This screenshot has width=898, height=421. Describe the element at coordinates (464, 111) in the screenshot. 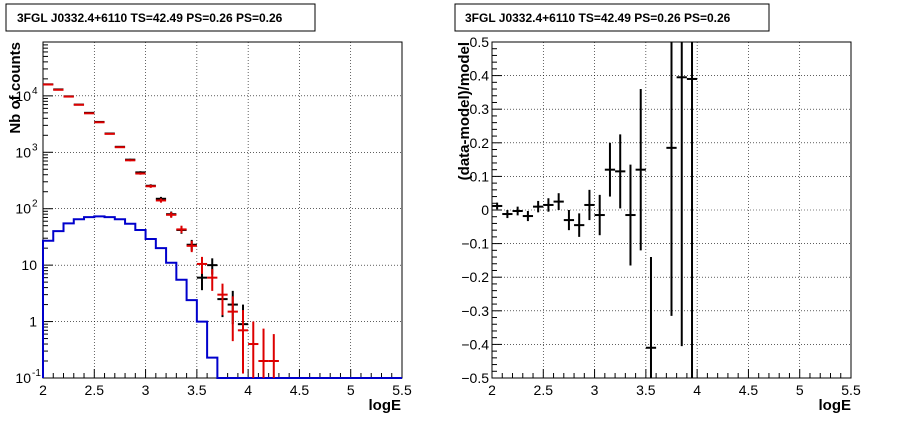

I see `right-y-axis-title: (data-model)/model` at that location.